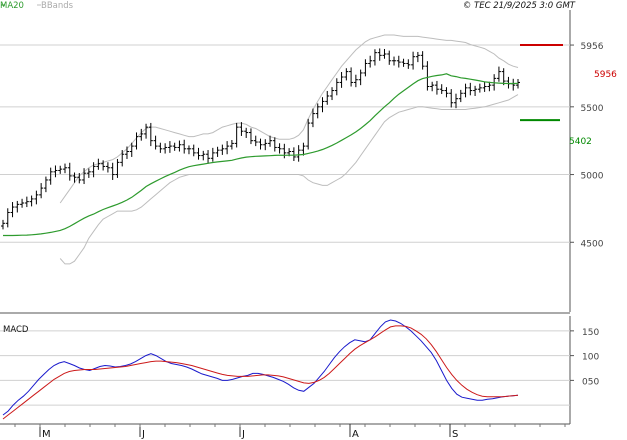 This screenshot has width=627, height=440. What do you see at coordinates (605, 75) in the screenshot?
I see `resistance-level-label: 5956` at bounding box center [605, 75].